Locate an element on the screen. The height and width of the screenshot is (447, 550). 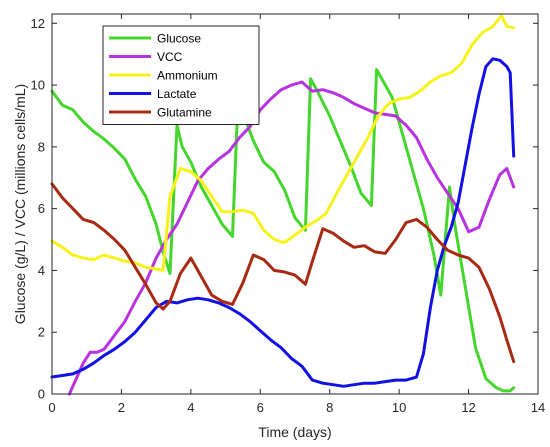
x-tick-label: 4 is located at coordinates (190, 407).